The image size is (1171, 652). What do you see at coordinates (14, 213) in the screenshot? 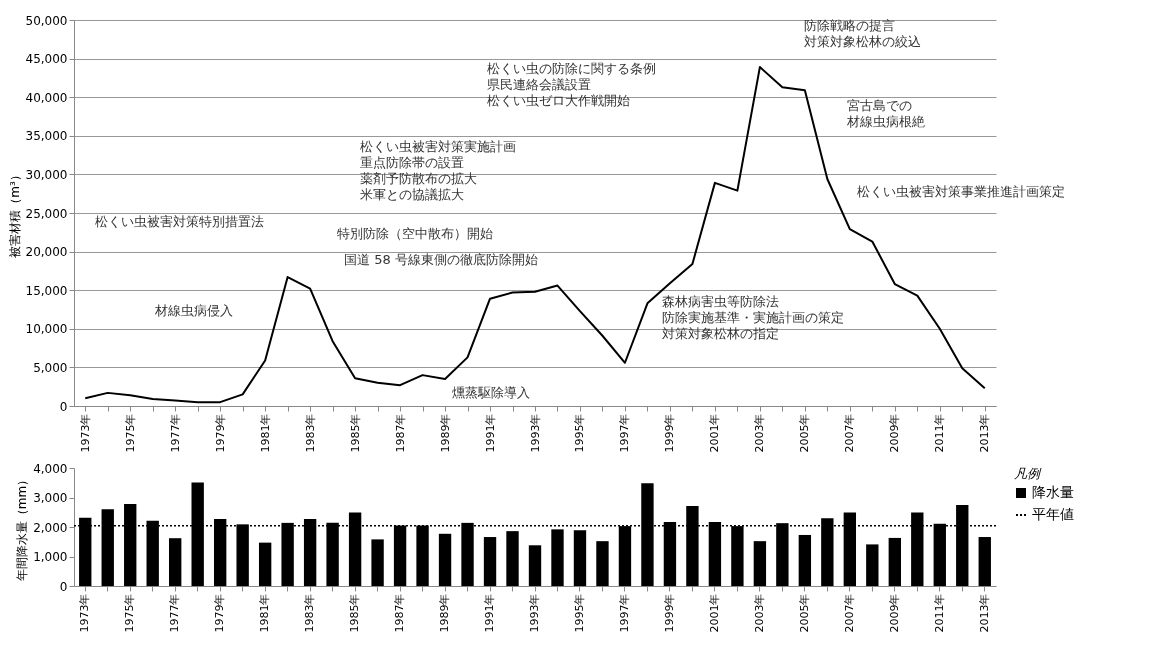
I see `y-axis-title: 被害材積（m³）` at bounding box center [14, 213].